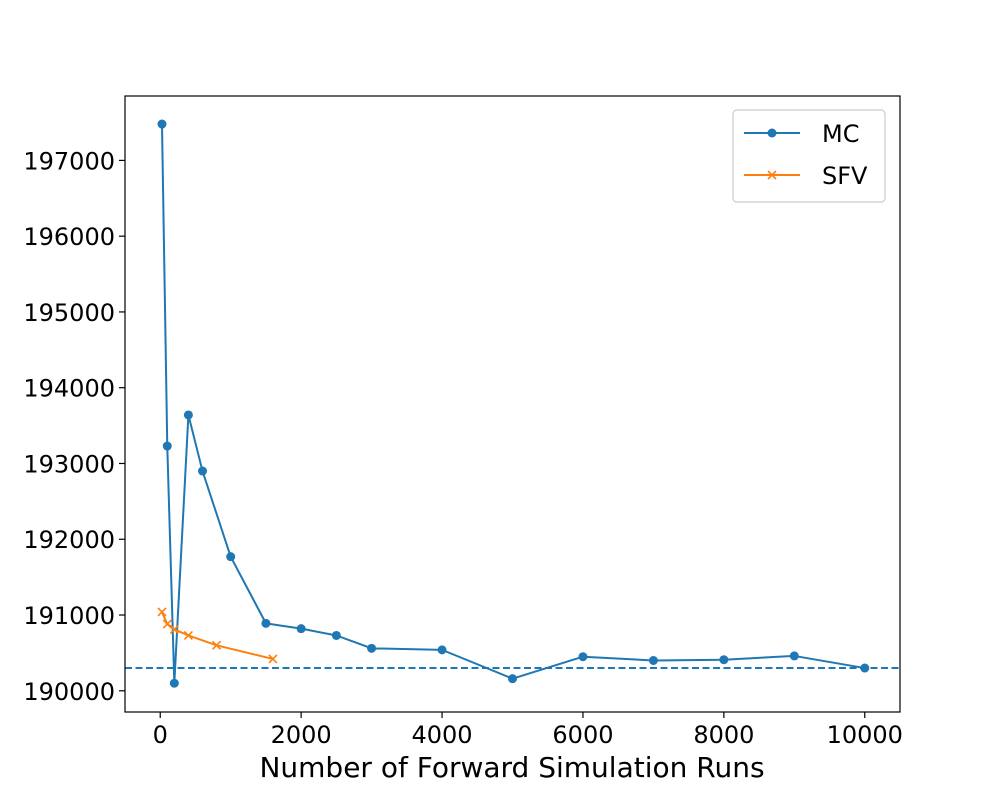 This screenshot has width=1000, height=800. What do you see at coordinates (772, 133) in the screenshot?
I see `legend-marker-mc` at bounding box center [772, 133].